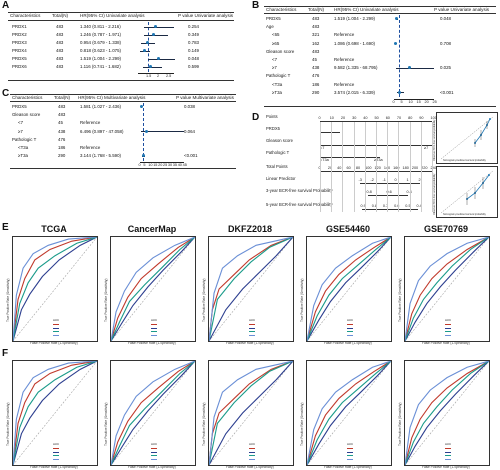  What do you see at coordinates (433, 118) in the screenshot?
I see `nomogram-tick: 100` at bounding box center [433, 118].